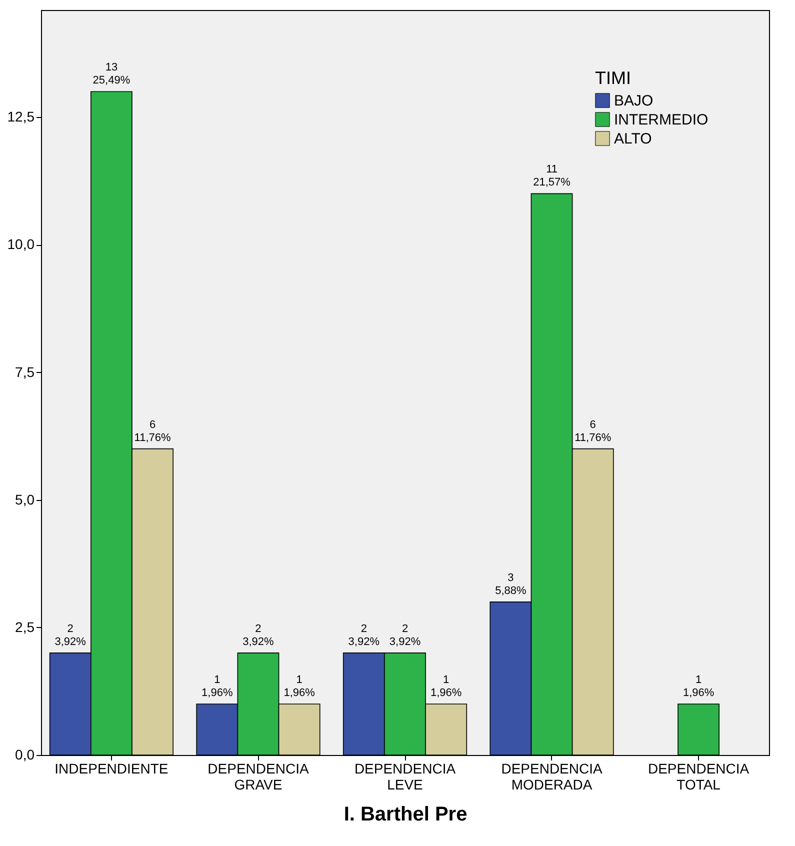 The height and width of the screenshot is (846, 795). Describe the element at coordinates (510, 584) in the screenshot. I see `data-label: 3 5,88%` at that location.